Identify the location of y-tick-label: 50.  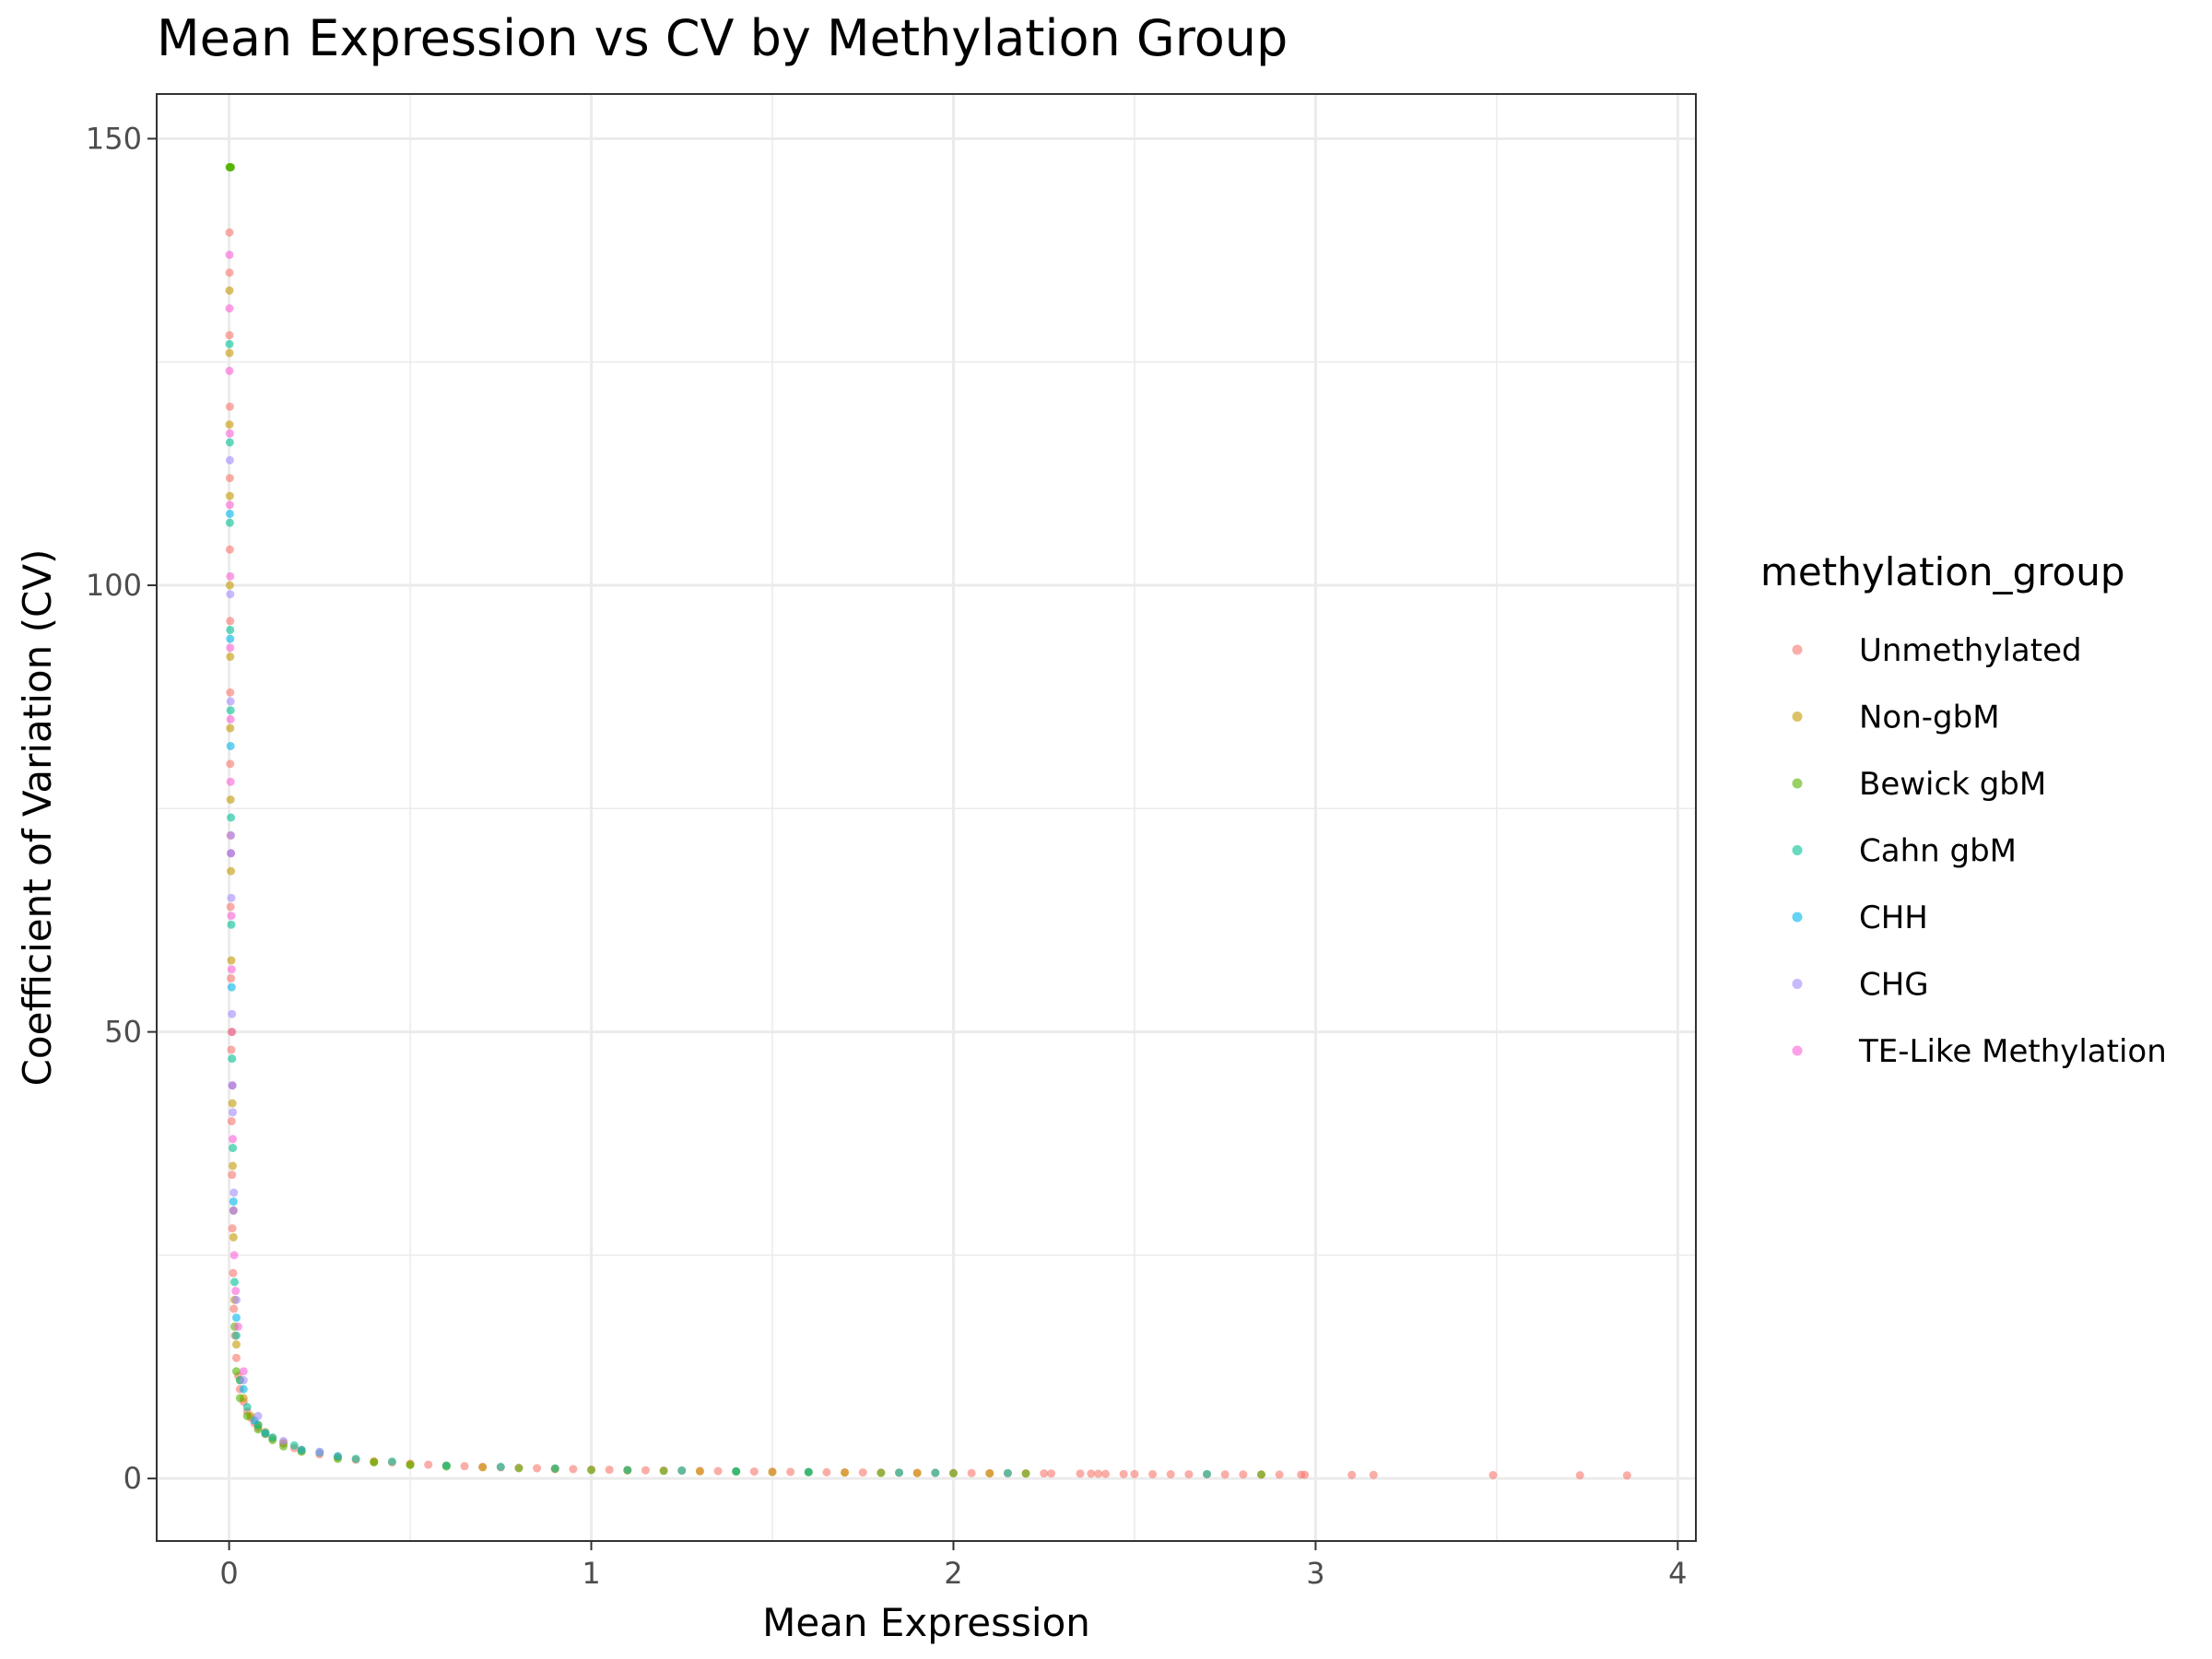
(123, 1032).